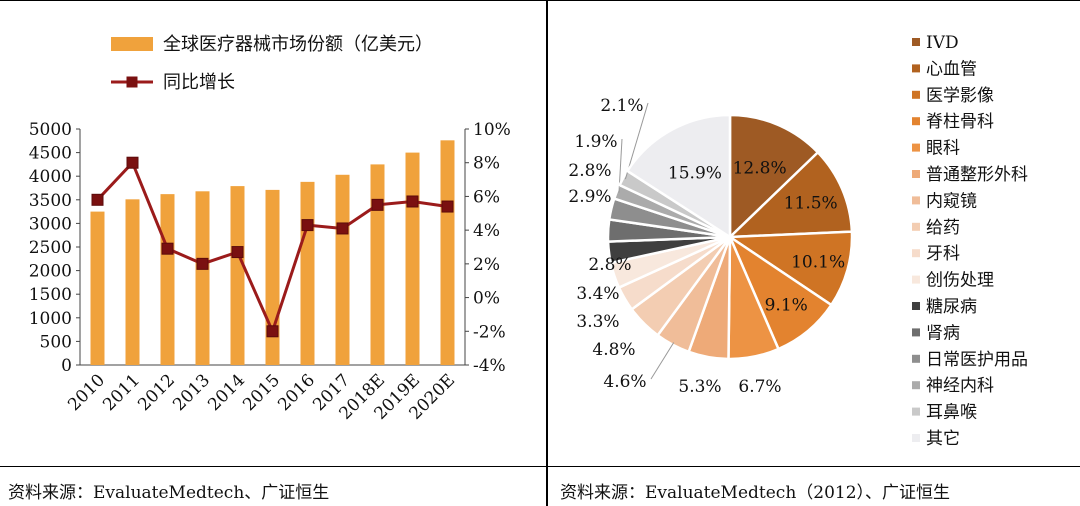 This screenshot has height=506, width=1080. What do you see at coordinates (486, 231) in the screenshot?
I see `right-y-tick-label: 4%` at bounding box center [486, 231].